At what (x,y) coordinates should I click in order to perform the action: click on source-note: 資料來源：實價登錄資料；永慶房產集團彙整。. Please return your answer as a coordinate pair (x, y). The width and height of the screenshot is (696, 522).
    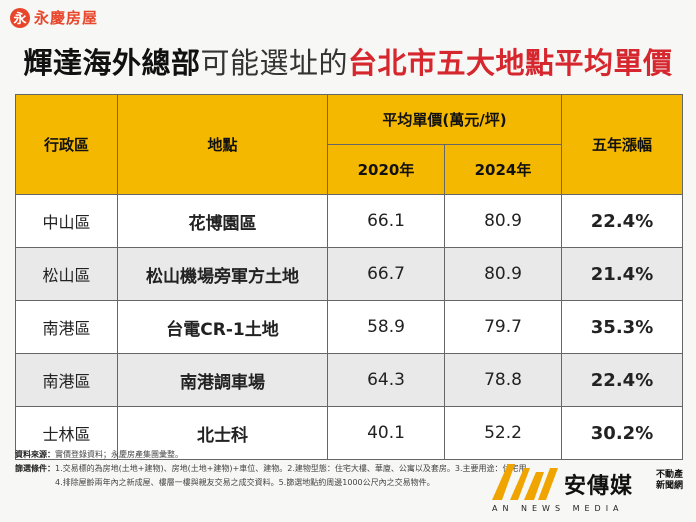
    Looking at the image, I should click on (275, 455).